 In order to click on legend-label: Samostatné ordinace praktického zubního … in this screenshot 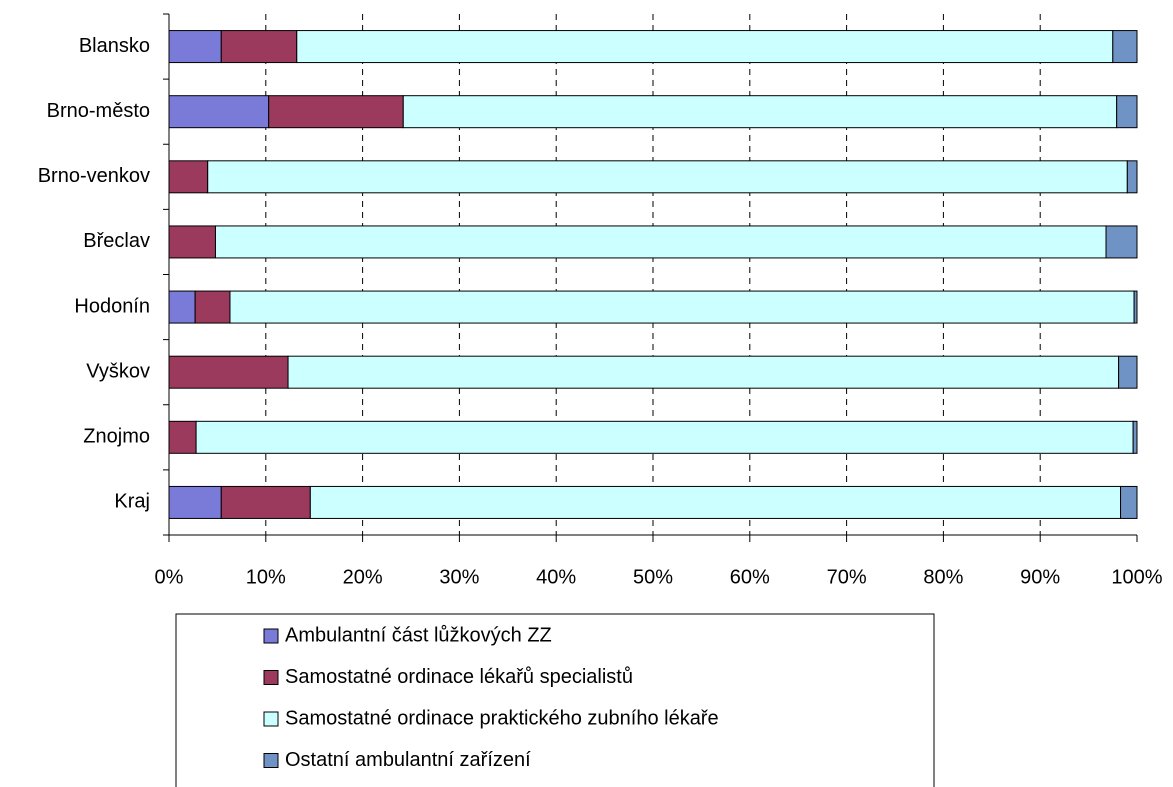, I will do `click(502, 718)`.